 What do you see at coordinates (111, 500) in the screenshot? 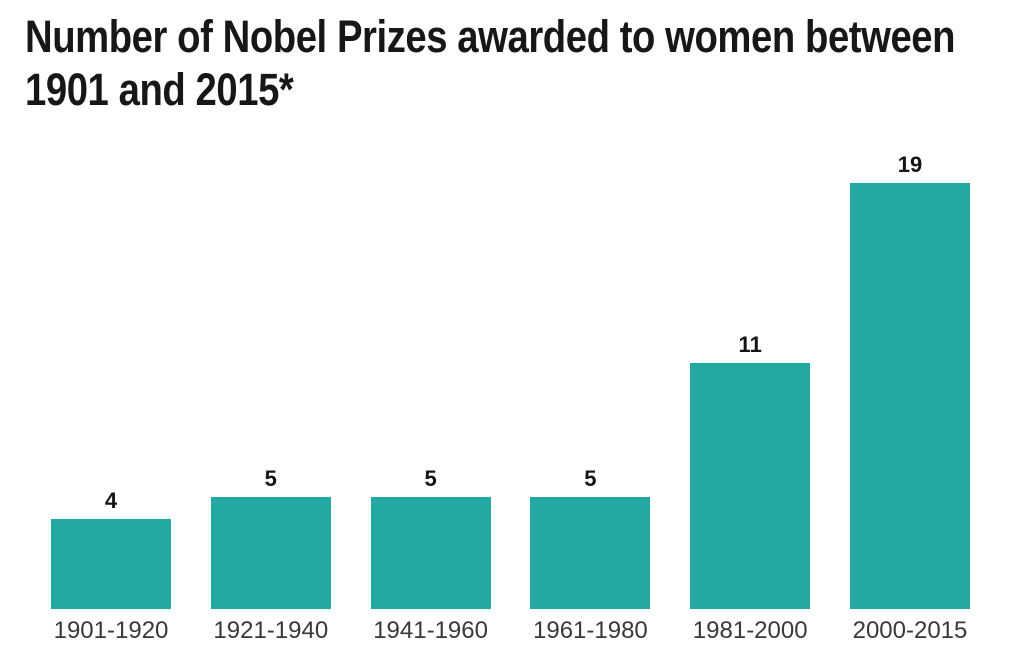
I see `bar-value-label: 4` at bounding box center [111, 500].